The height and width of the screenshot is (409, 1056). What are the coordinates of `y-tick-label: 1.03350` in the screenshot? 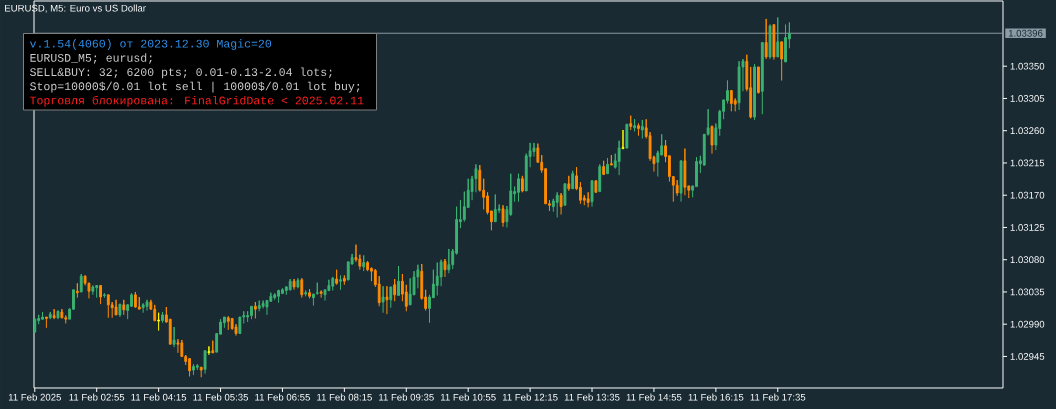 It's located at (1027, 66).